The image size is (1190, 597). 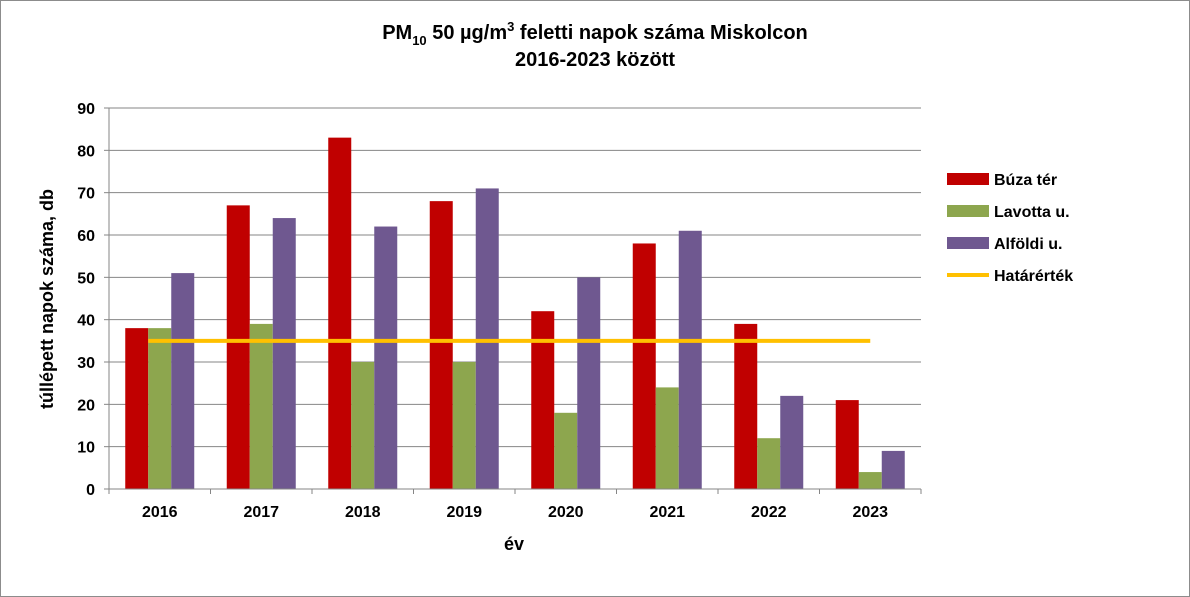 I want to click on y-tick-label: 10, so click(x=86, y=448).